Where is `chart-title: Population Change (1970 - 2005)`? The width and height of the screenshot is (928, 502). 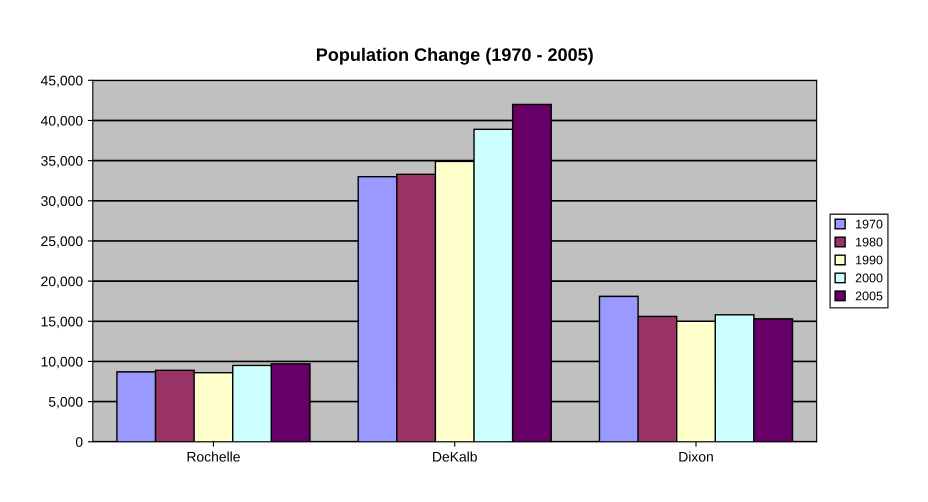
chart-title: Population Change (1970 - 2005) is located at coordinates (454, 56).